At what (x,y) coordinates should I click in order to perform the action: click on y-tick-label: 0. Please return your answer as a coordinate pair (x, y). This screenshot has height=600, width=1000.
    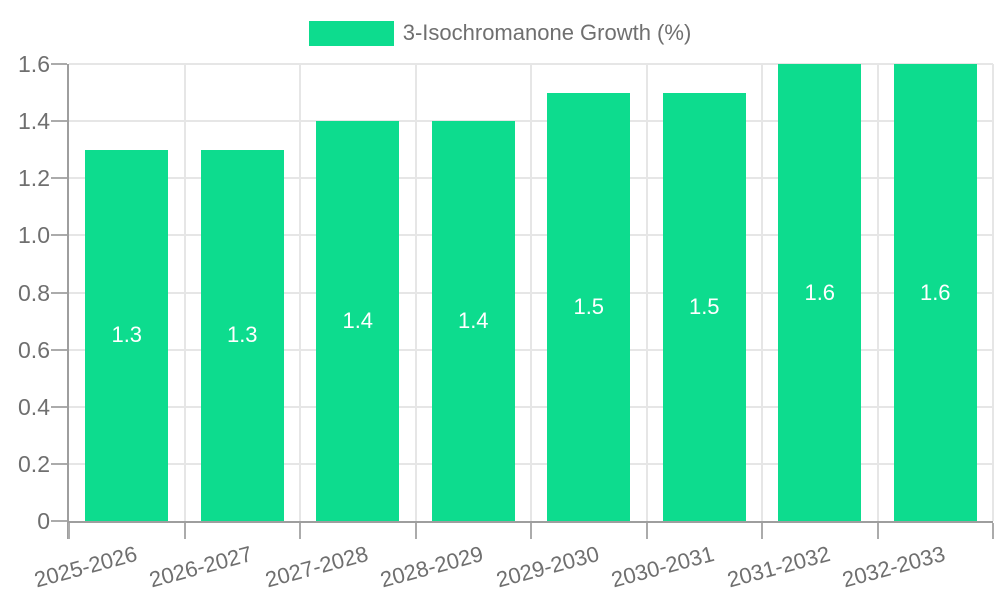
    Looking at the image, I should click on (43, 521).